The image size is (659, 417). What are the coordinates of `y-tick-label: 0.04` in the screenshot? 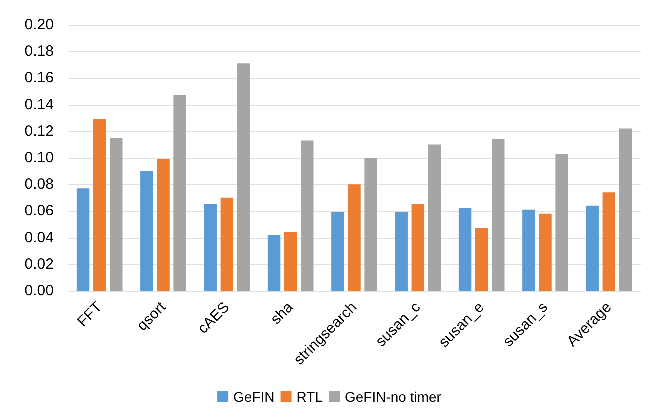 It's located at (39, 237).